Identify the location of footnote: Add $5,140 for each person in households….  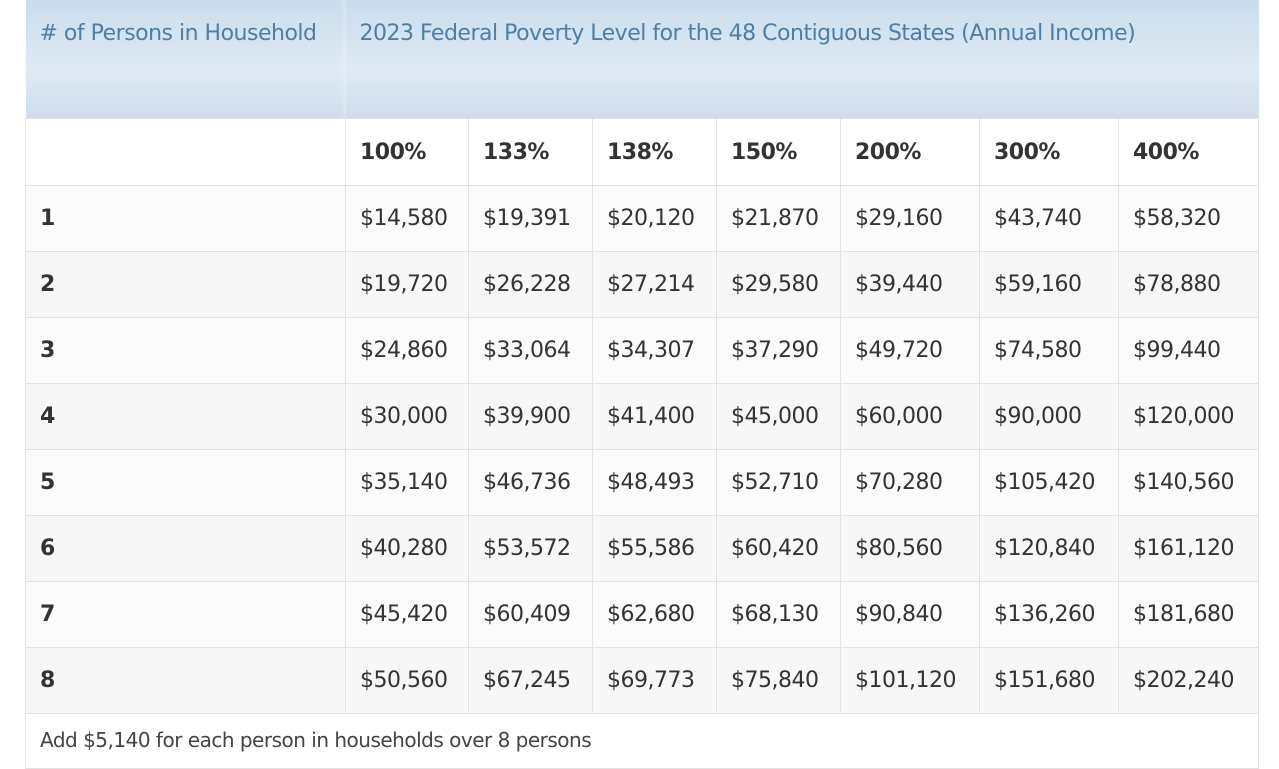
(642, 741).